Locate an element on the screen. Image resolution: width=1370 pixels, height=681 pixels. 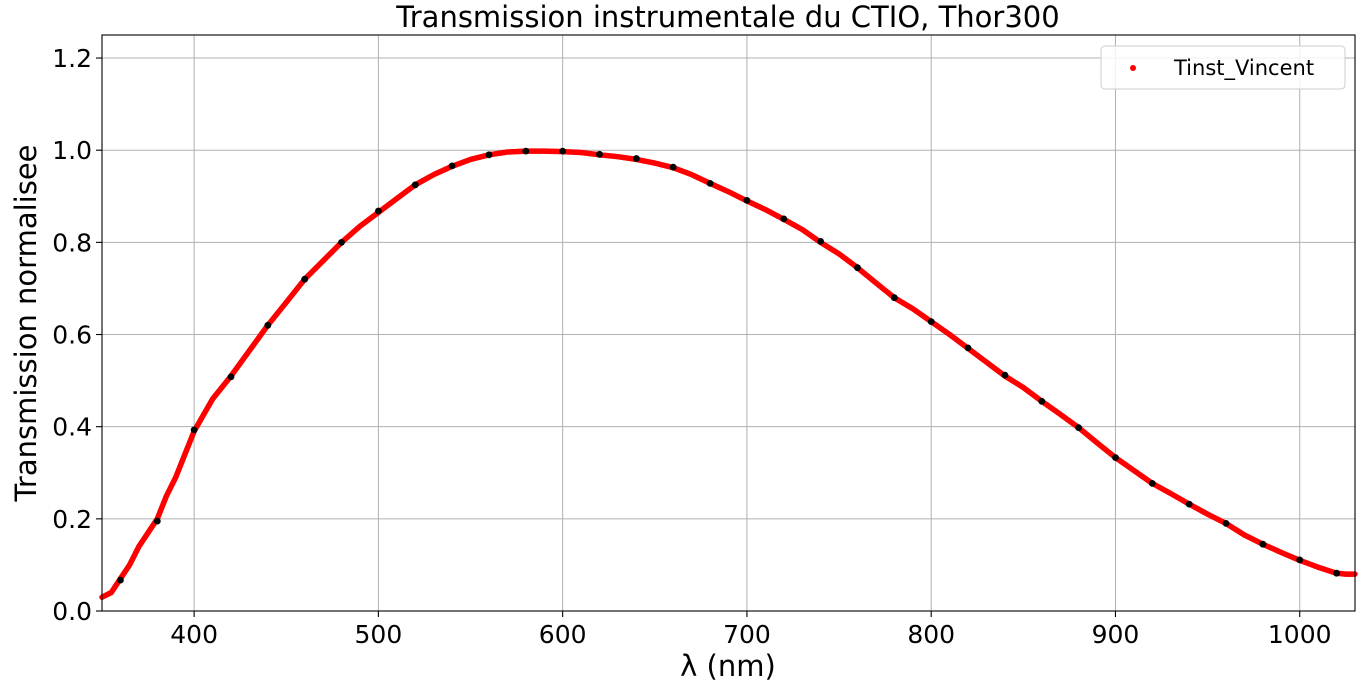
y-tick-label: 1.2 is located at coordinates (72, 58).